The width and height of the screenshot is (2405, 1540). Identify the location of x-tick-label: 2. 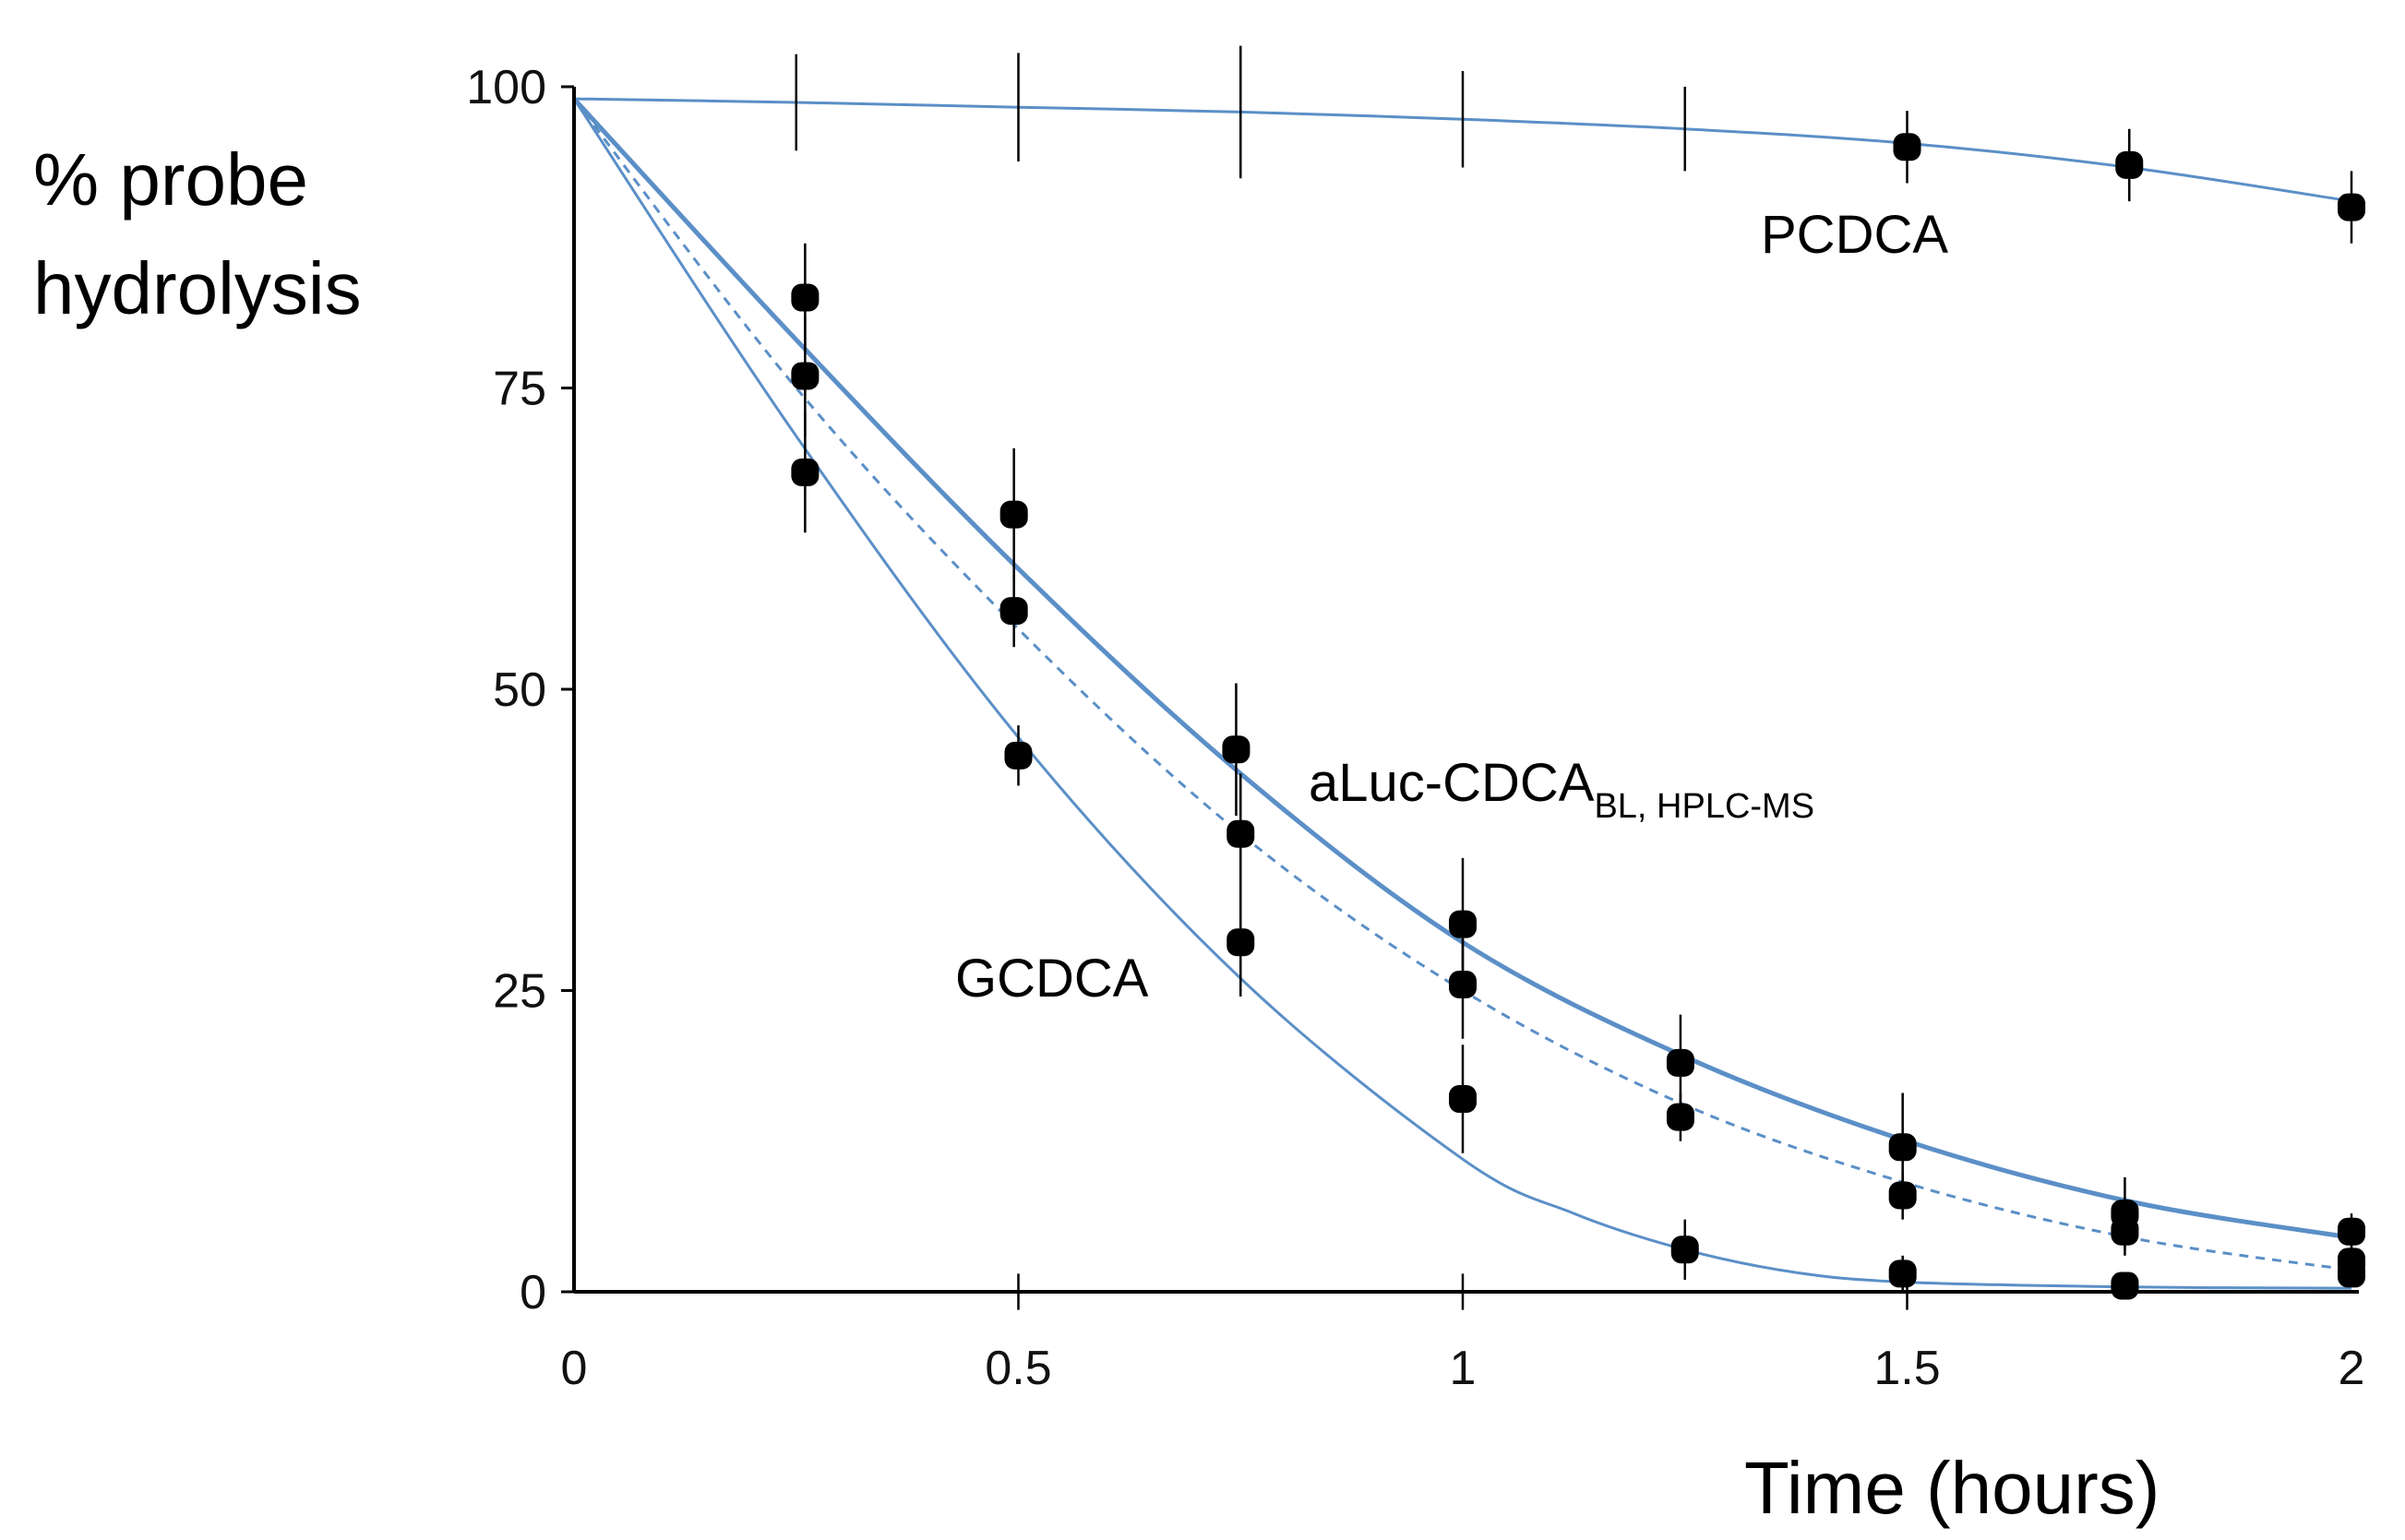
(2352, 1368).